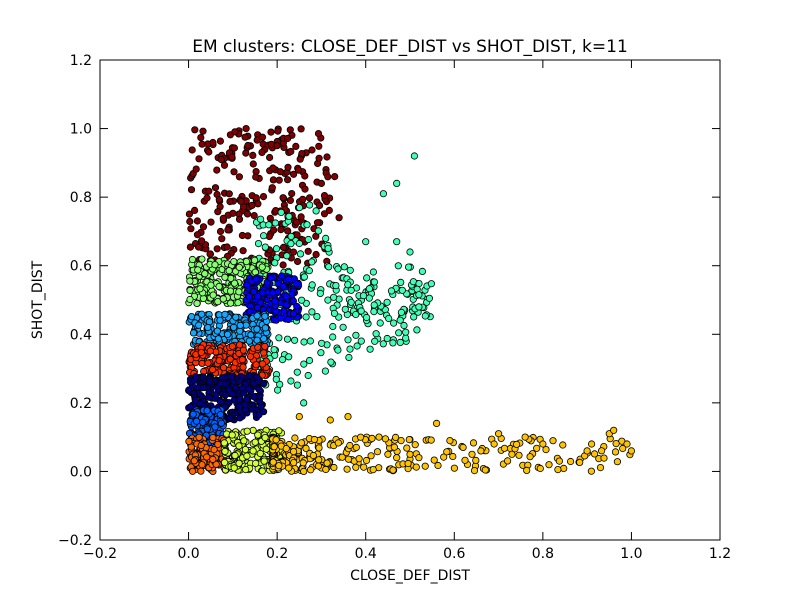 The image size is (800, 600). Describe the element at coordinates (543, 554) in the screenshot. I see `x-tick-label: 0.8` at that location.